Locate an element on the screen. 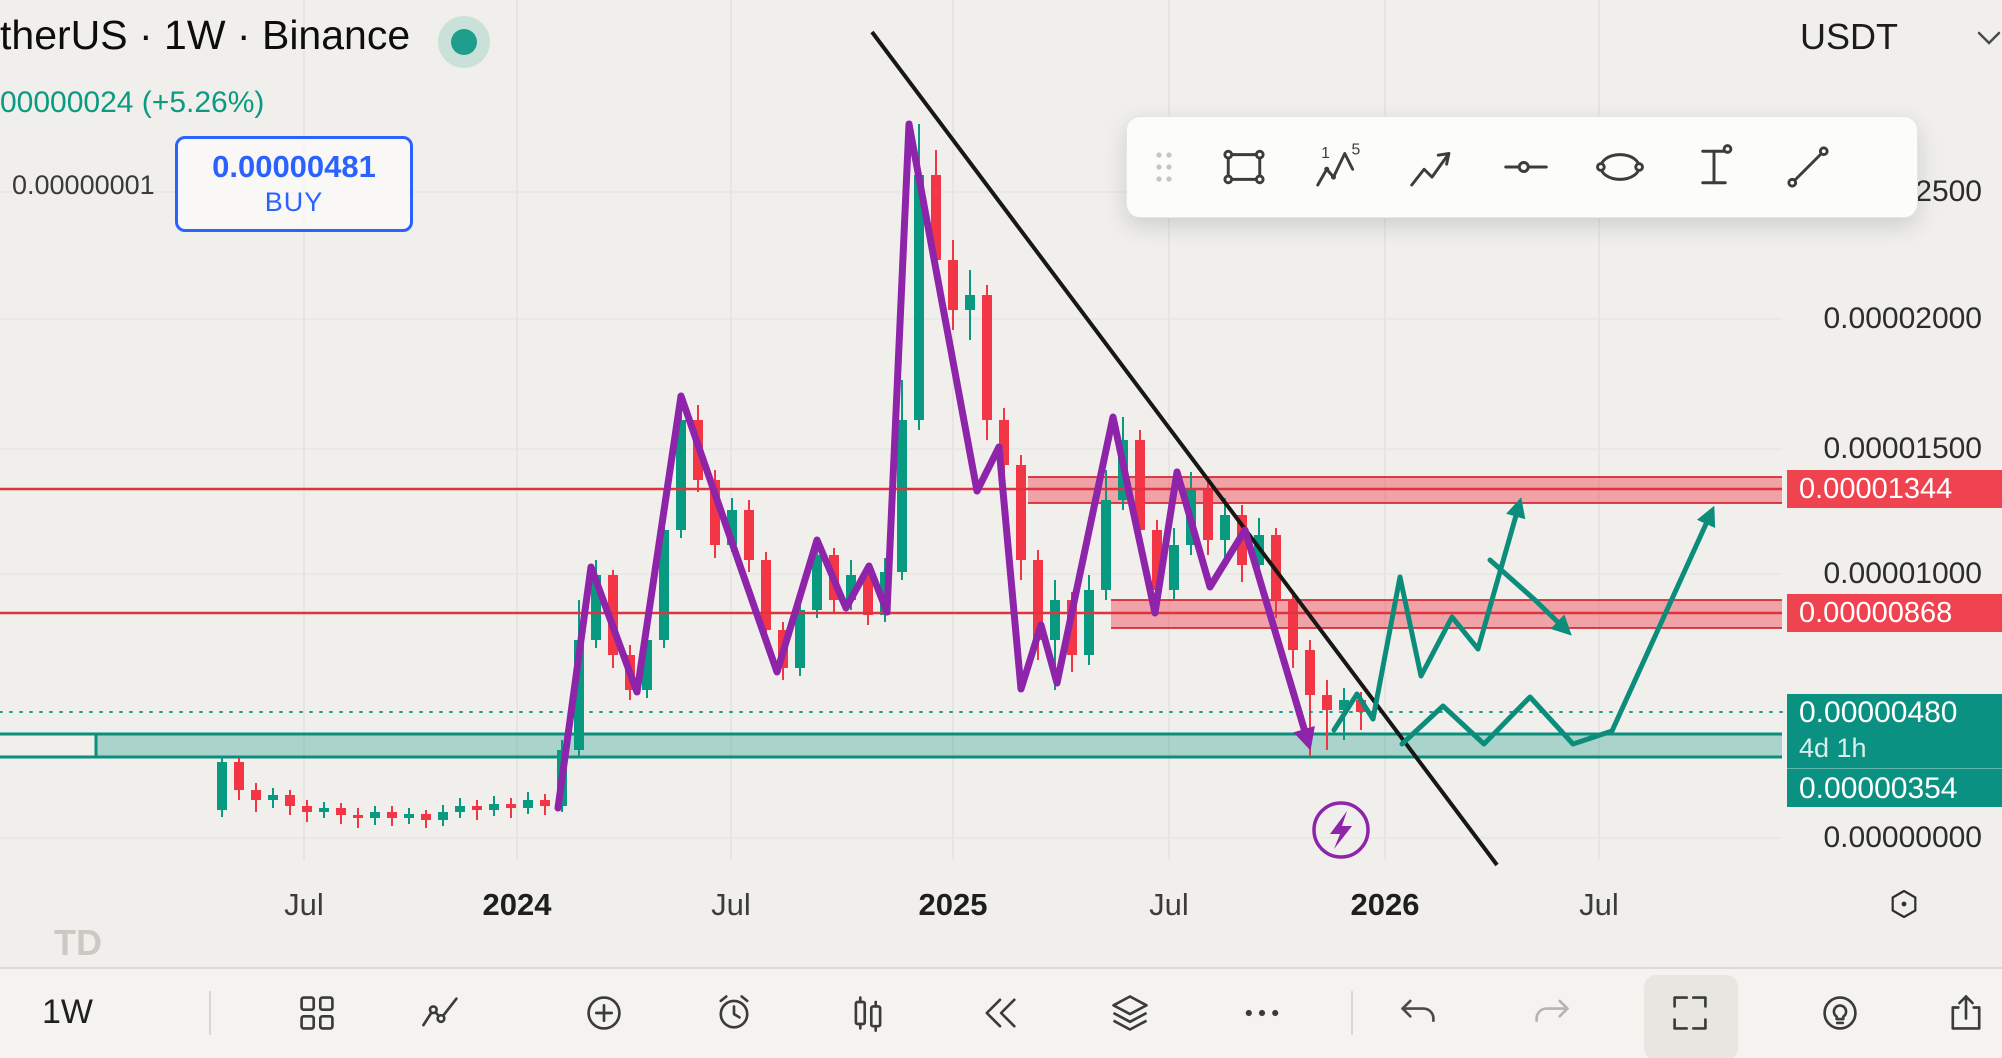 The width and height of the screenshot is (2002, 1058). elliott-impulse-wave-tool: 1 5 is located at coordinates (1338, 167).